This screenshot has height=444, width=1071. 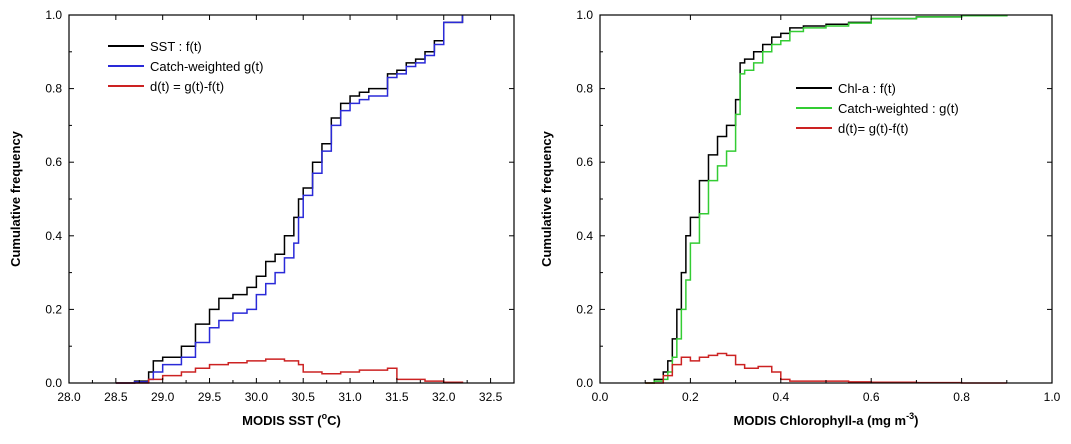 I want to click on x-tick-label: 32.0, so click(x=444, y=397).